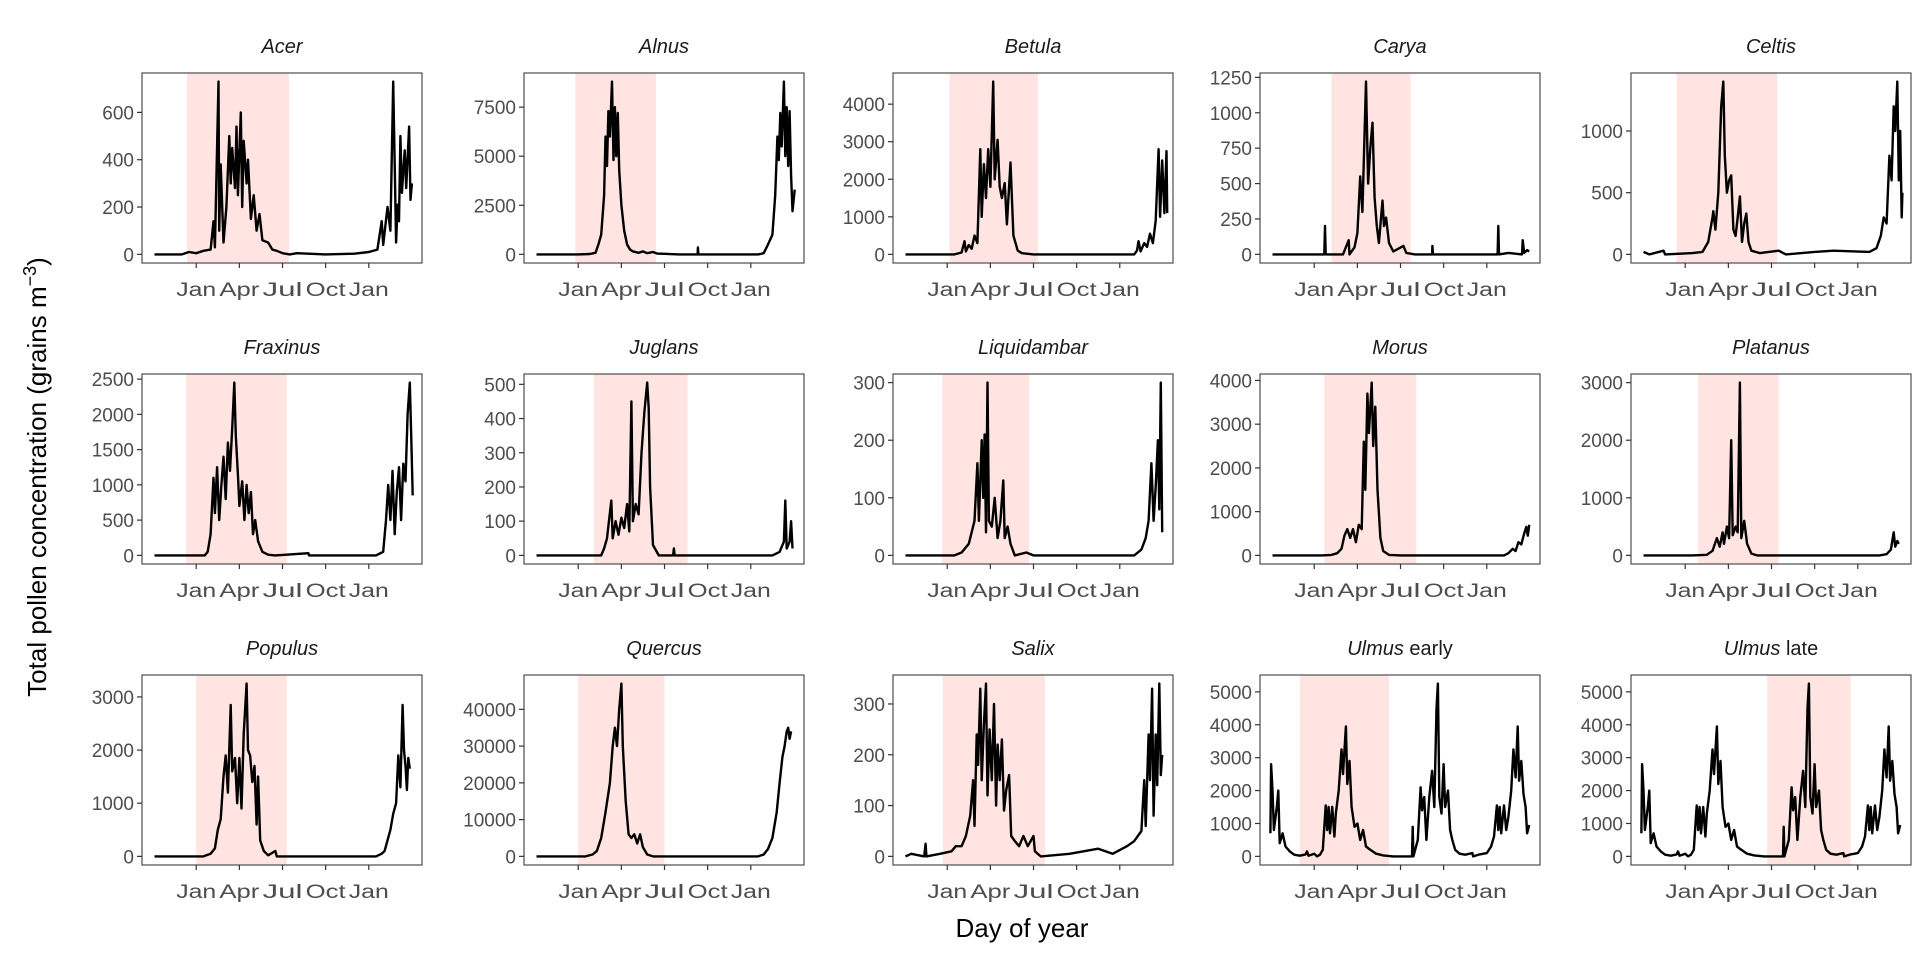 This screenshot has width=1920, height=965. What do you see at coordinates (1375, 649) in the screenshot?
I see `panel-title-genus: Ulmus` at bounding box center [1375, 649].